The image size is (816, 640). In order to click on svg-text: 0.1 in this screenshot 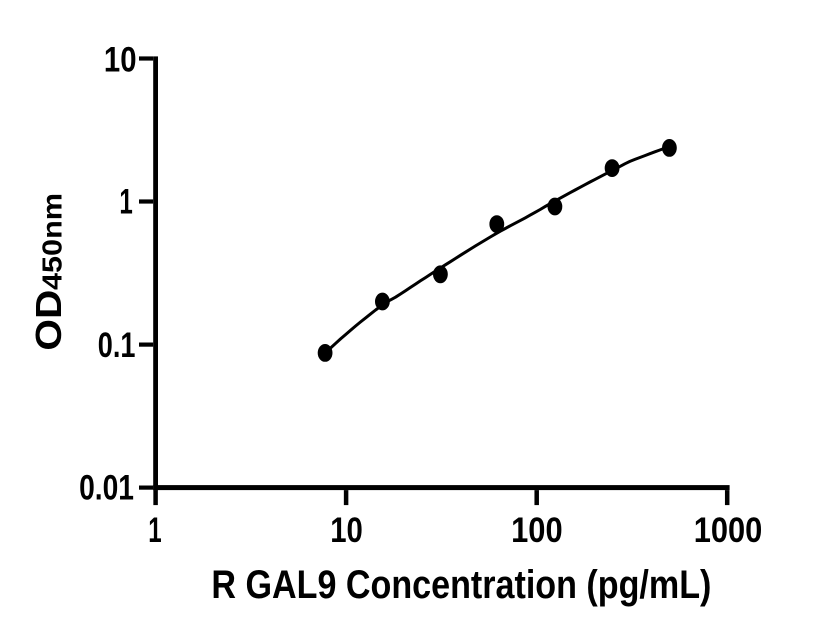, I will do `click(117, 345)`.